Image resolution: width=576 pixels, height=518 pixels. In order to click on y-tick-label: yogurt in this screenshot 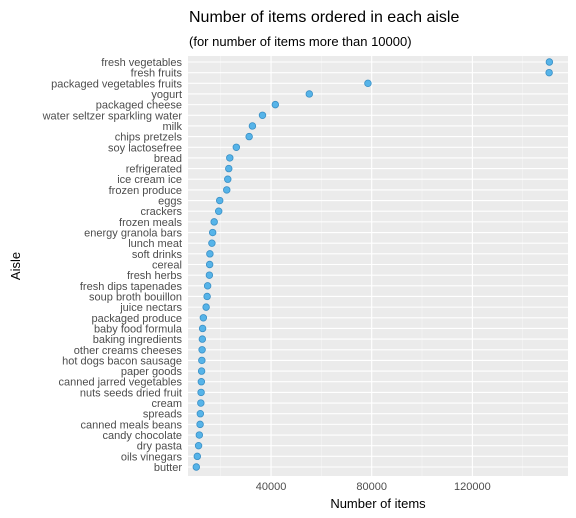, I will do `click(166, 95)`.